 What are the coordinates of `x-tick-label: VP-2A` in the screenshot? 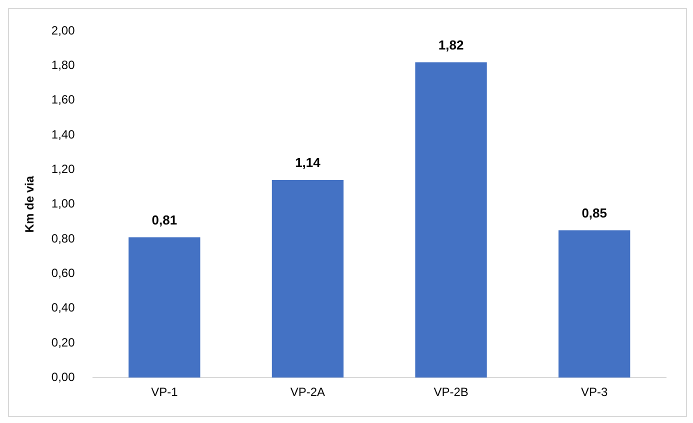 It's located at (308, 392).